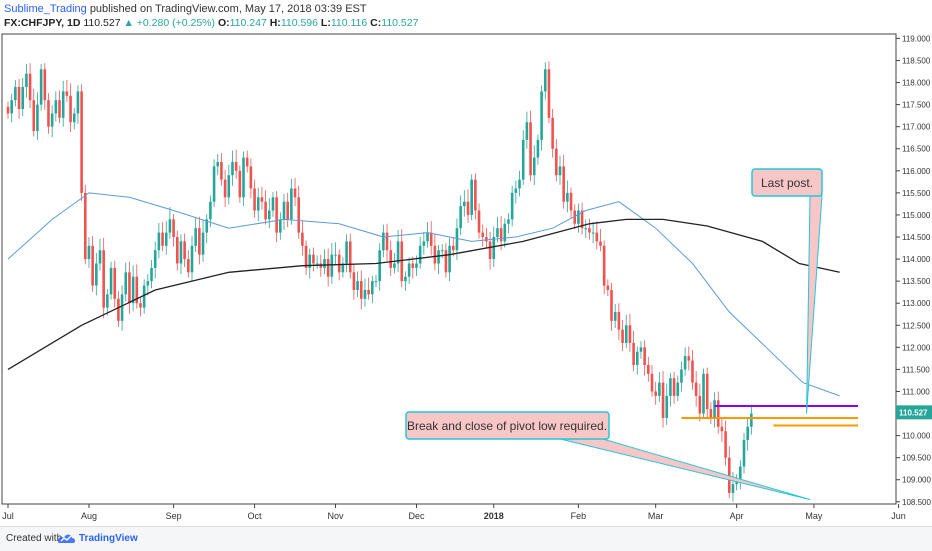 This screenshot has width=932, height=551. What do you see at coordinates (507, 425) in the screenshot?
I see `callout-box-pivot` at bounding box center [507, 425].